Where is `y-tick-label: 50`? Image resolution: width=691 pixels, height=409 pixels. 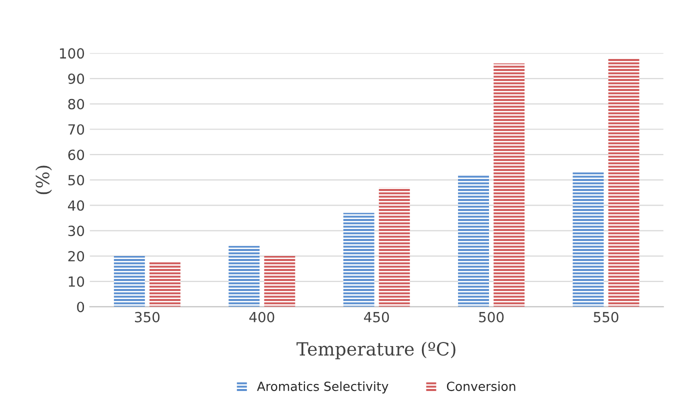 y-tick-label: 50 is located at coordinates (76, 180).